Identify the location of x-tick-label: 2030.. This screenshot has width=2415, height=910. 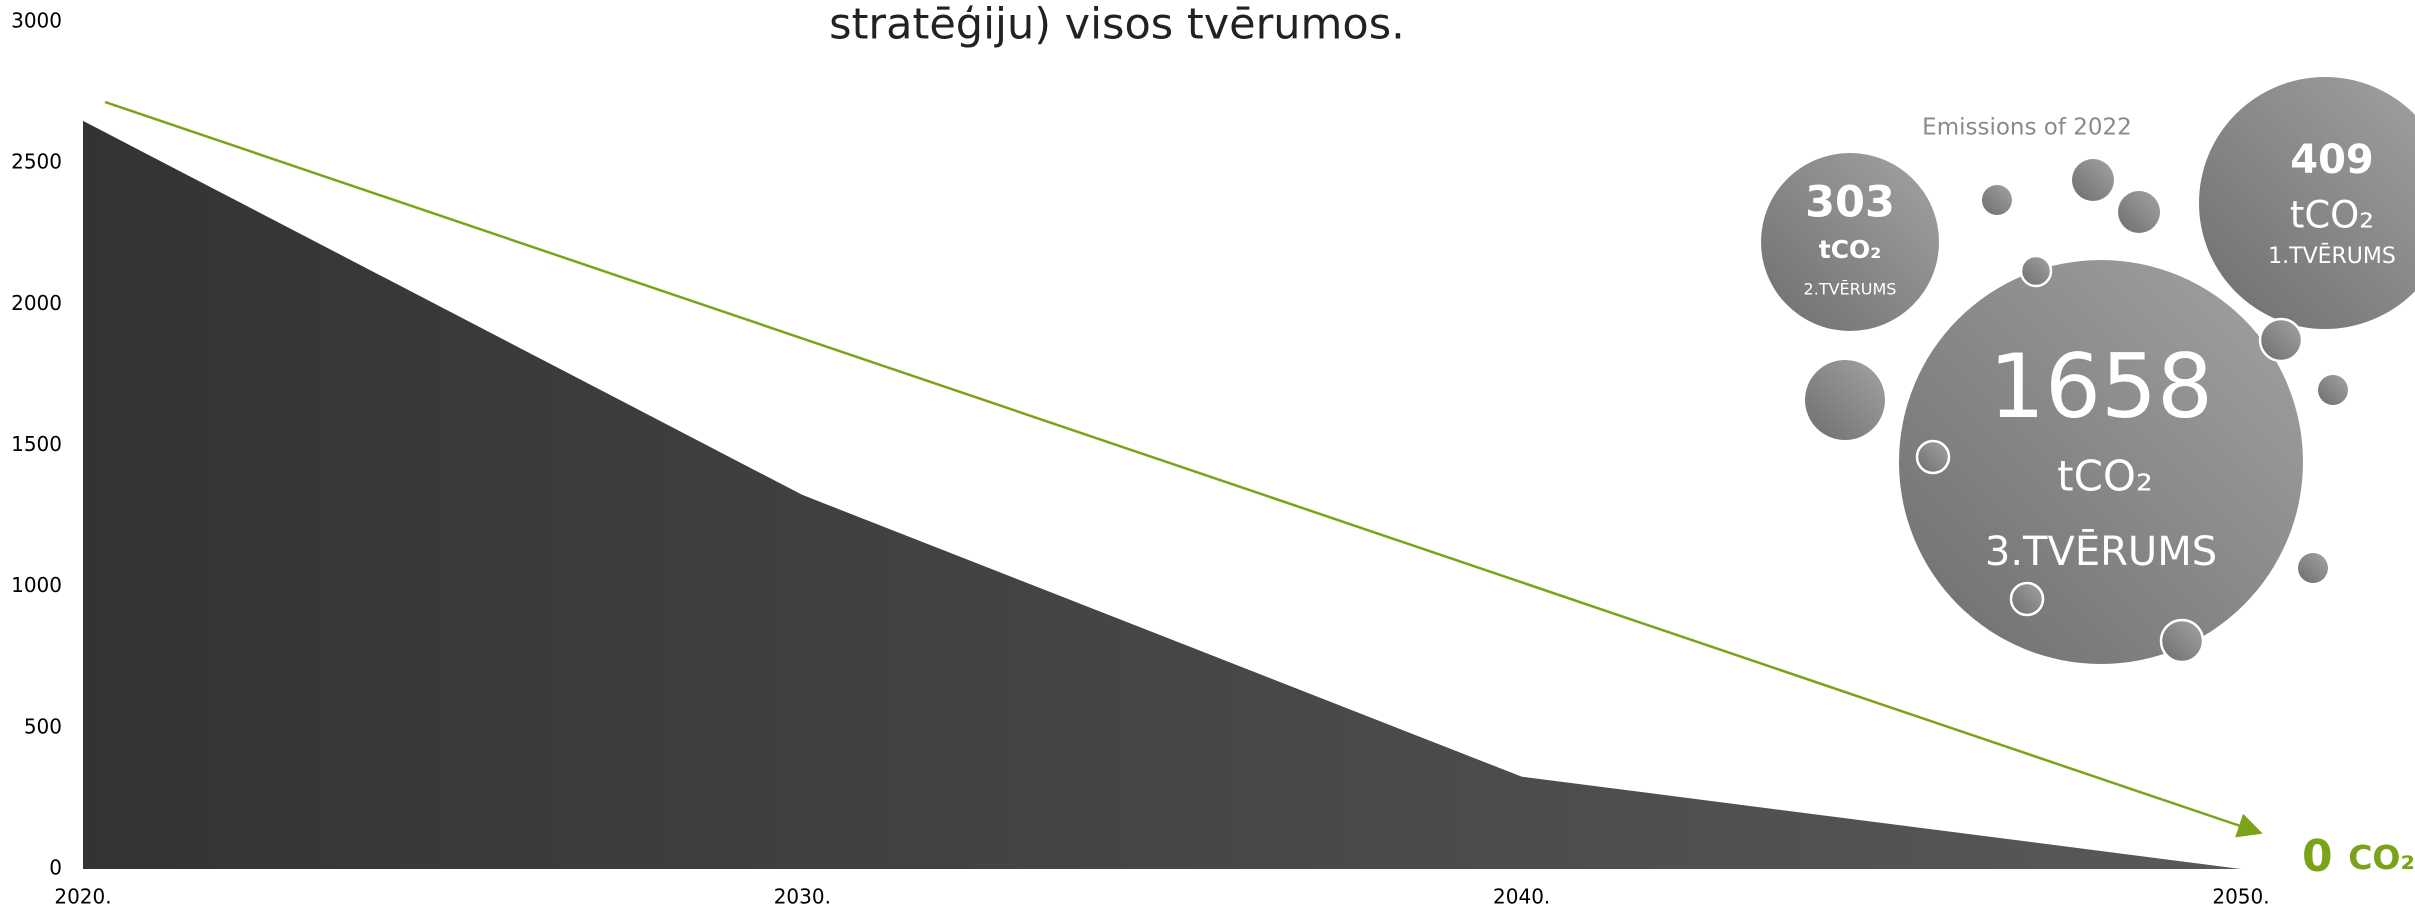
(802, 897).